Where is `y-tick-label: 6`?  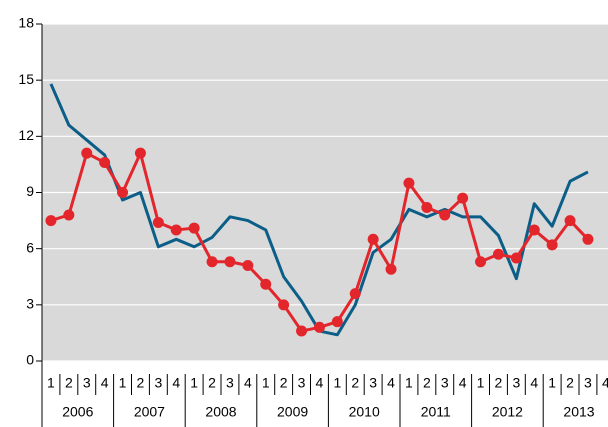
y-tick-label: 6 is located at coordinates (30, 247).